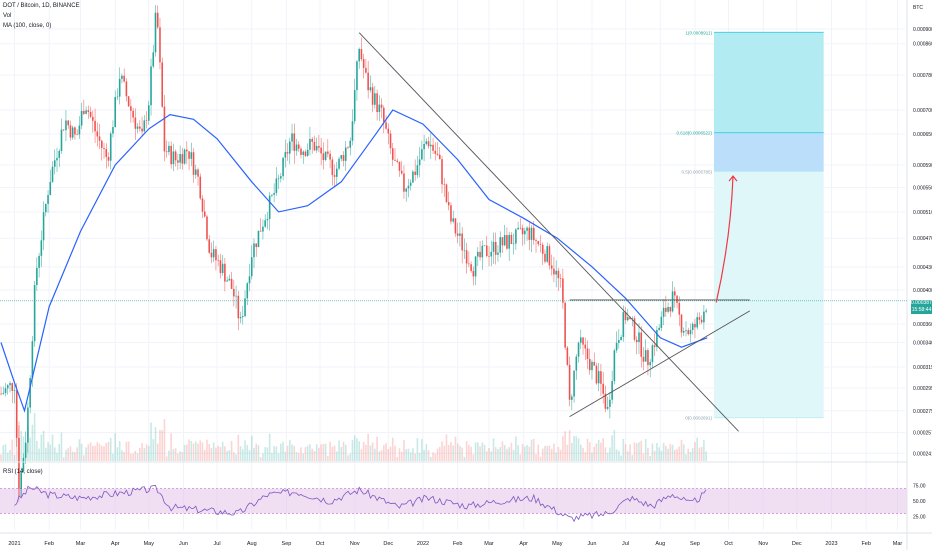 This screenshot has height=550, width=932. Describe the element at coordinates (27, 26) in the screenshot. I see `ma-legend: MA (100, close, 0)` at that location.